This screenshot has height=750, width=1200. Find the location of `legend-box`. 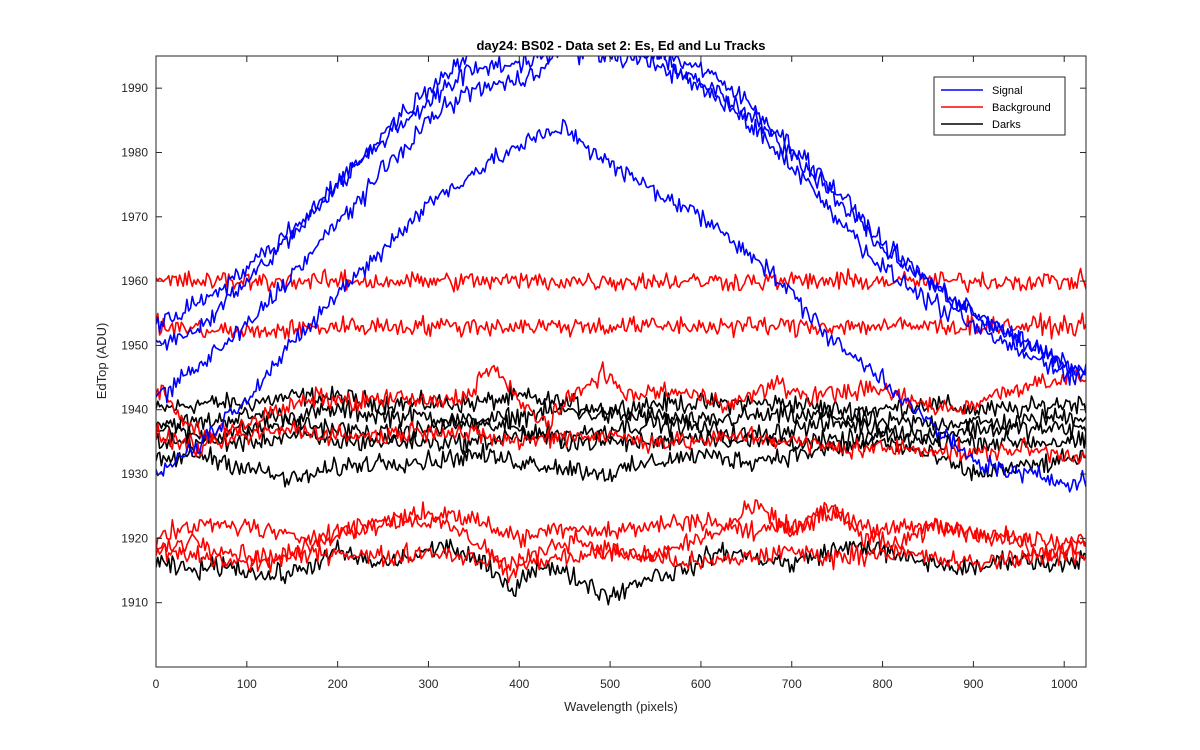

legend-box is located at coordinates (999, 106).